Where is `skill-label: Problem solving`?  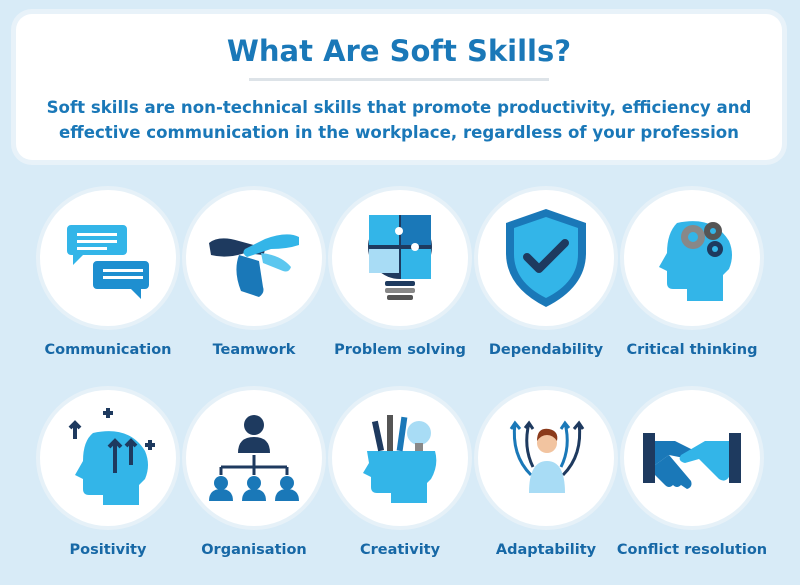
skill-label: Problem solving is located at coordinates (400, 350).